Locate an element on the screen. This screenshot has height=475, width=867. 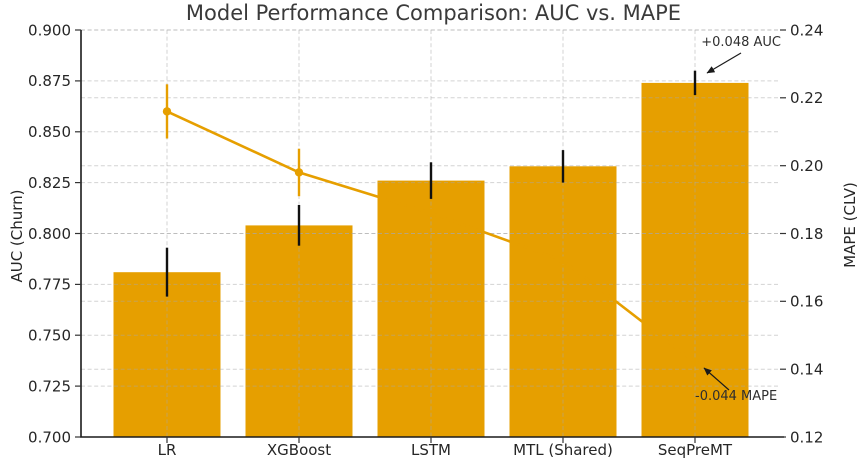
right-tick-label: 0.20 is located at coordinates (806, 166).